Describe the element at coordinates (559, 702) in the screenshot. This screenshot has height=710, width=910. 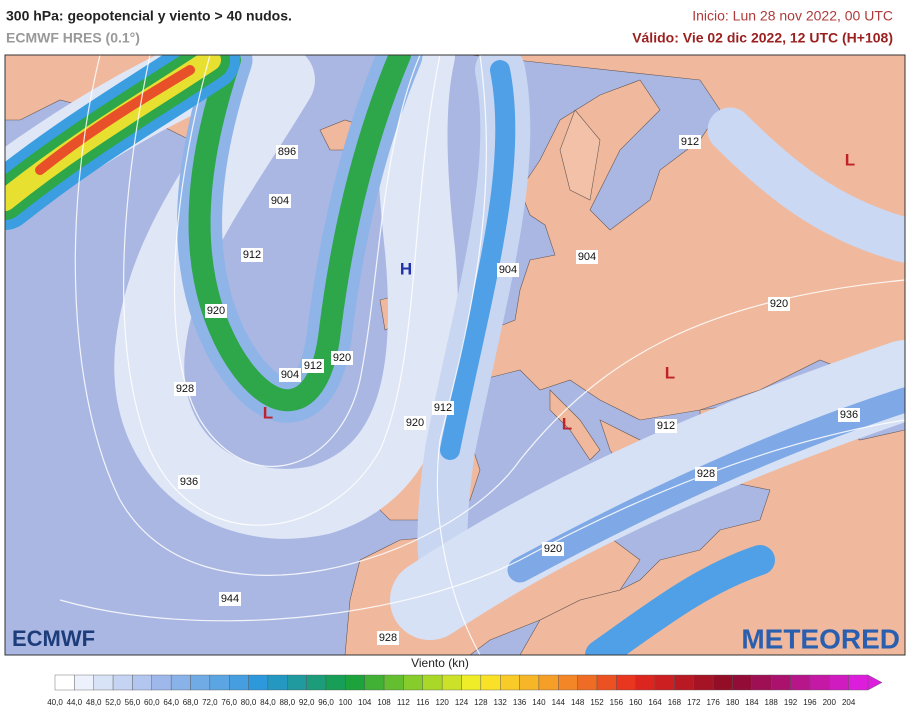
I see `colorbar-tick-label: 144` at that location.